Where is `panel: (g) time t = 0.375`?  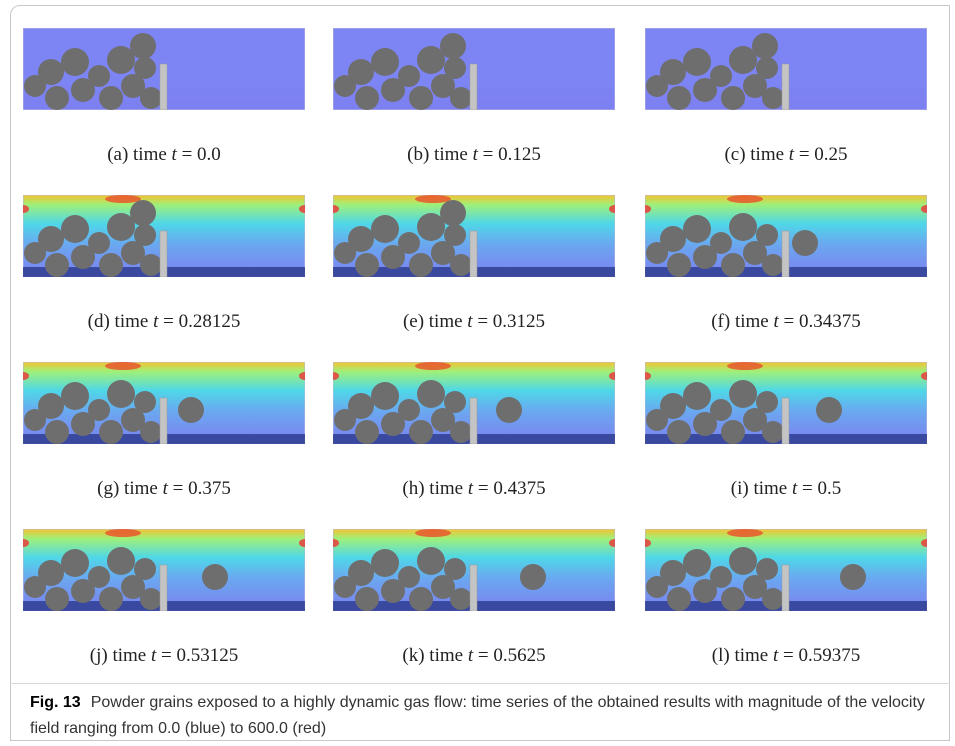
panel: (g) time t = 0.375 is located at coordinates (164, 431).